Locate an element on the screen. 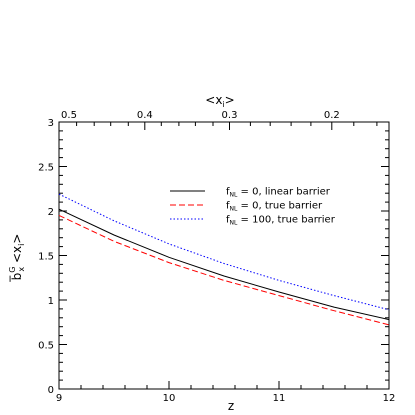 The width and height of the screenshot is (415, 415). top-tick-label: 0.3 is located at coordinates (230, 115).